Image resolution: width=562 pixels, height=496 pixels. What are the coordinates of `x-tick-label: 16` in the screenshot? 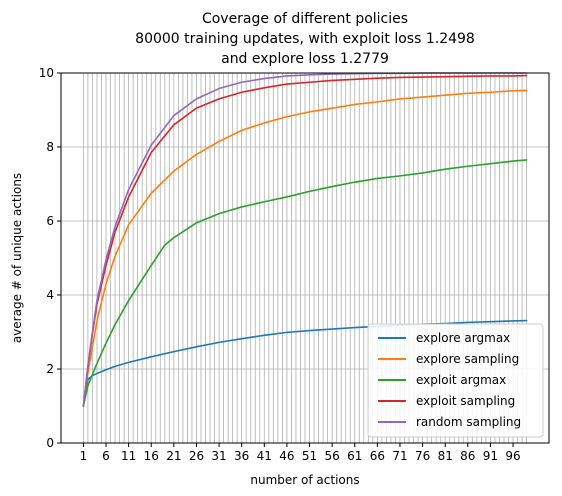 It's located at (151, 456).